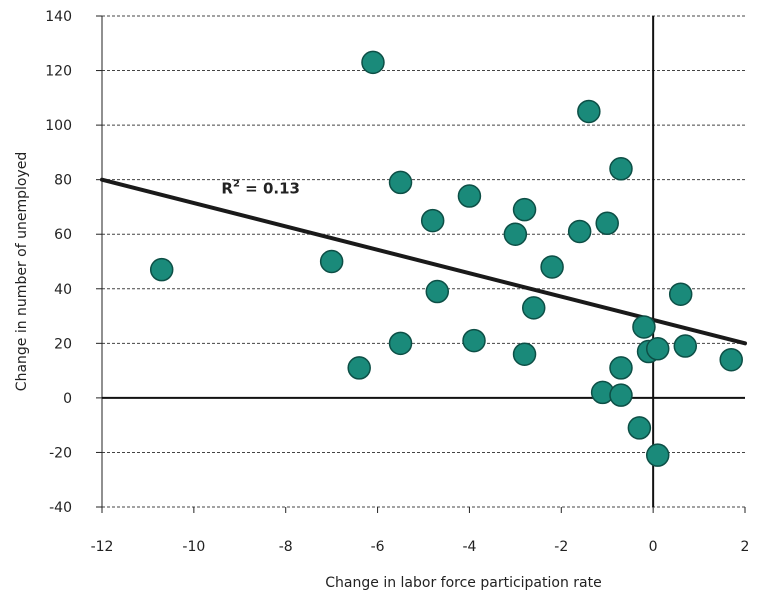 This screenshot has height=593, width=758. Describe the element at coordinates (469, 547) in the screenshot. I see `x-tick-label: -4` at that location.